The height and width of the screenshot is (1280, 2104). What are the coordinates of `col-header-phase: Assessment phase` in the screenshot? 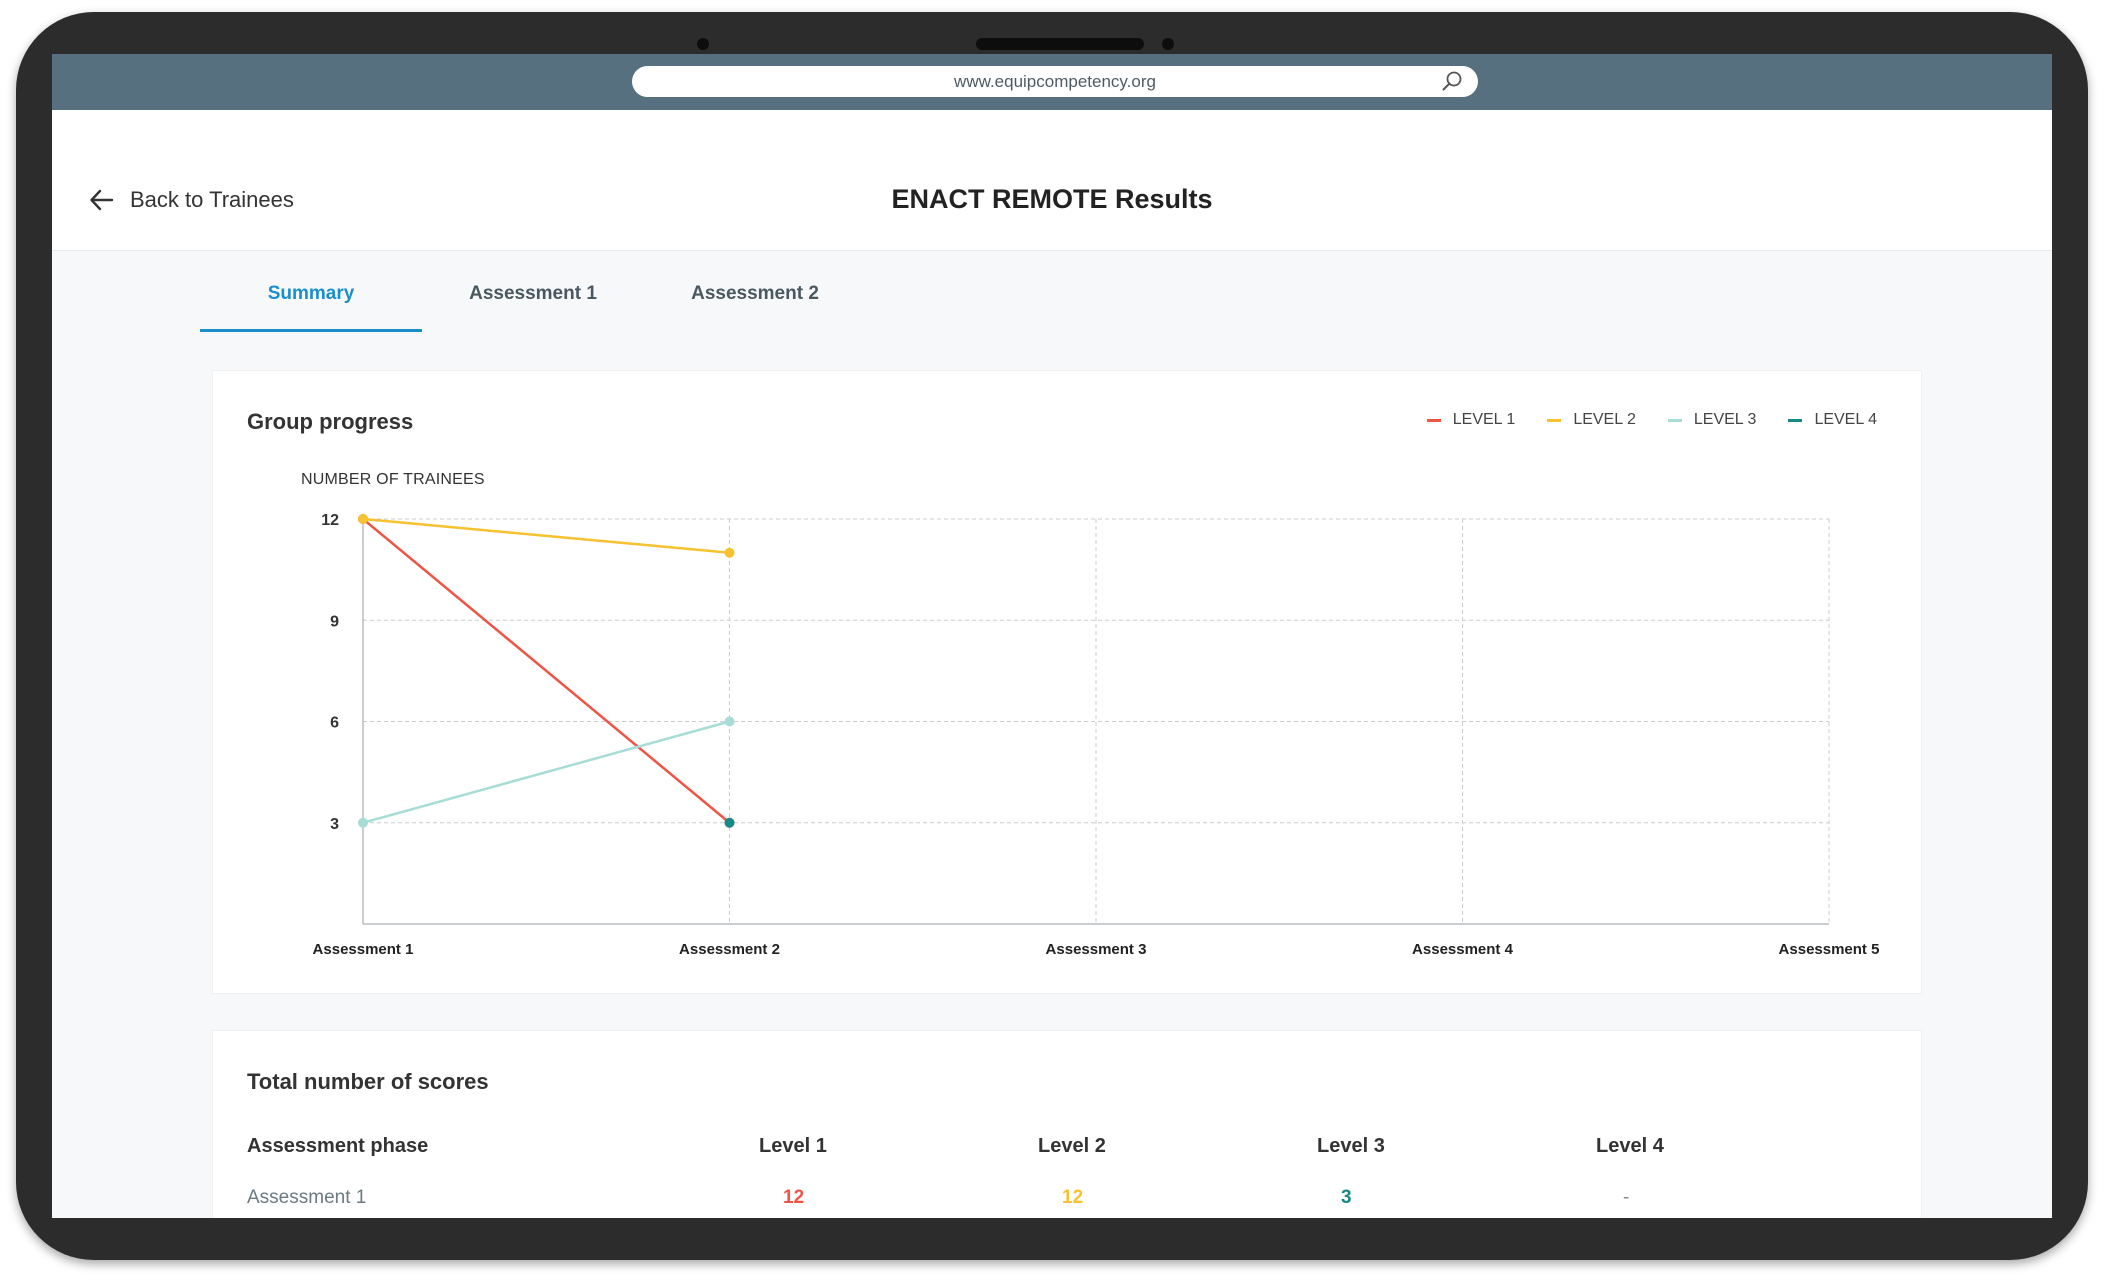 It's located at (338, 1146).